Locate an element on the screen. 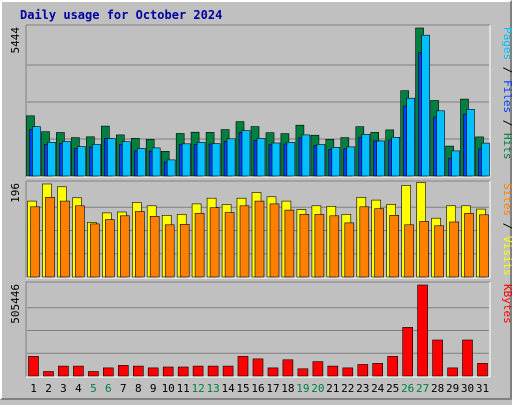 This screenshot has height=405, width=512. x-tick-label: 27 is located at coordinates (422, 388).